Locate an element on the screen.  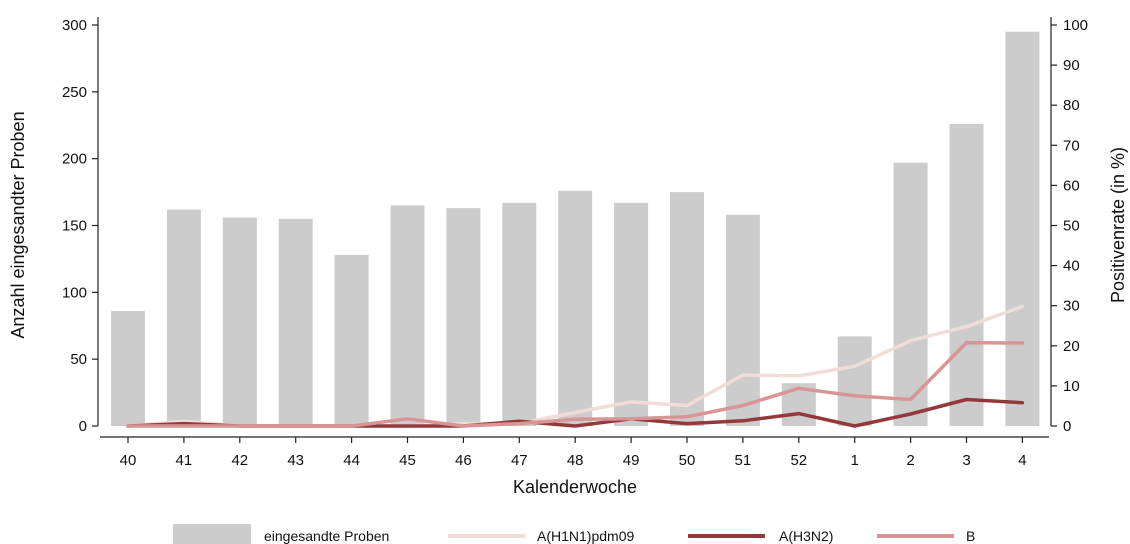
x-tick-label: 4 is located at coordinates (1022, 460).